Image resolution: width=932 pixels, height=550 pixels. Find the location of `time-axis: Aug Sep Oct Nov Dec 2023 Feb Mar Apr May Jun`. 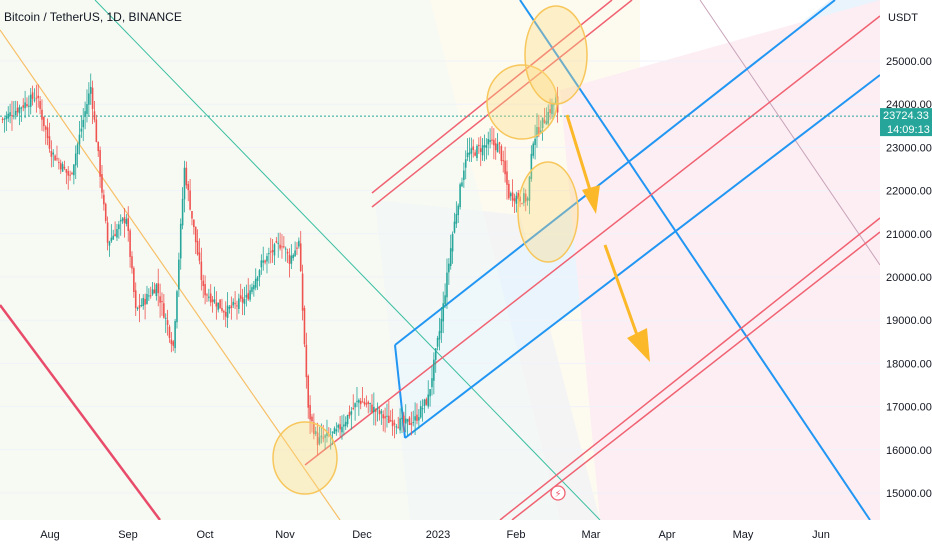

time-axis: Aug Sep Oct Nov Dec 2023 Feb Mar Apr May Jun is located at coordinates (466, 535).